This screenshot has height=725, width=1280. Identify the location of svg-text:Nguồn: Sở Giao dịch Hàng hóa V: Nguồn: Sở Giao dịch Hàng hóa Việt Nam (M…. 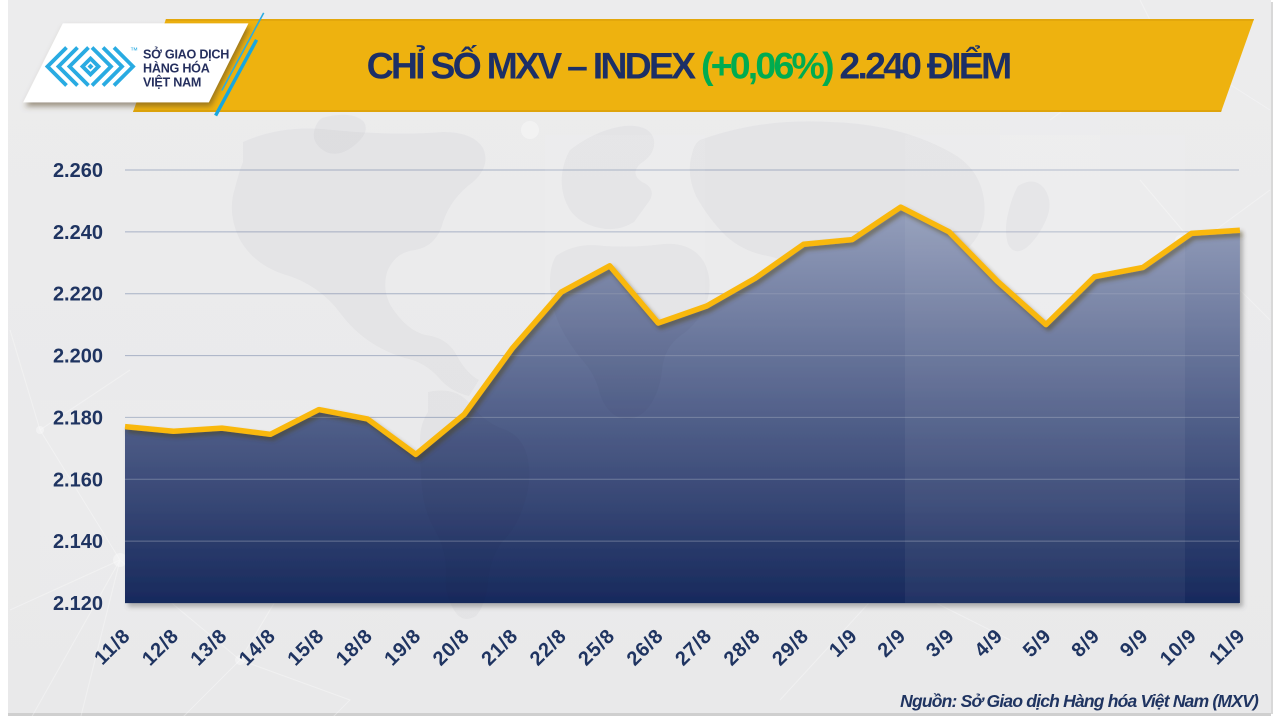
(1079, 701).